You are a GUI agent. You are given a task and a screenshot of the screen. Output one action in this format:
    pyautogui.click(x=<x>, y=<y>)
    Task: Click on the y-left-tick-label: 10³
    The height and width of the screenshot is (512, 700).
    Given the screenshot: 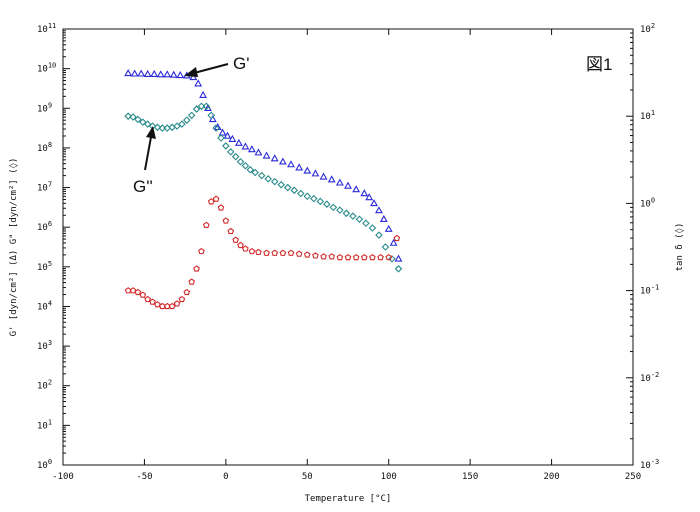 What is the action you would take?
    pyautogui.click(x=44, y=345)
    